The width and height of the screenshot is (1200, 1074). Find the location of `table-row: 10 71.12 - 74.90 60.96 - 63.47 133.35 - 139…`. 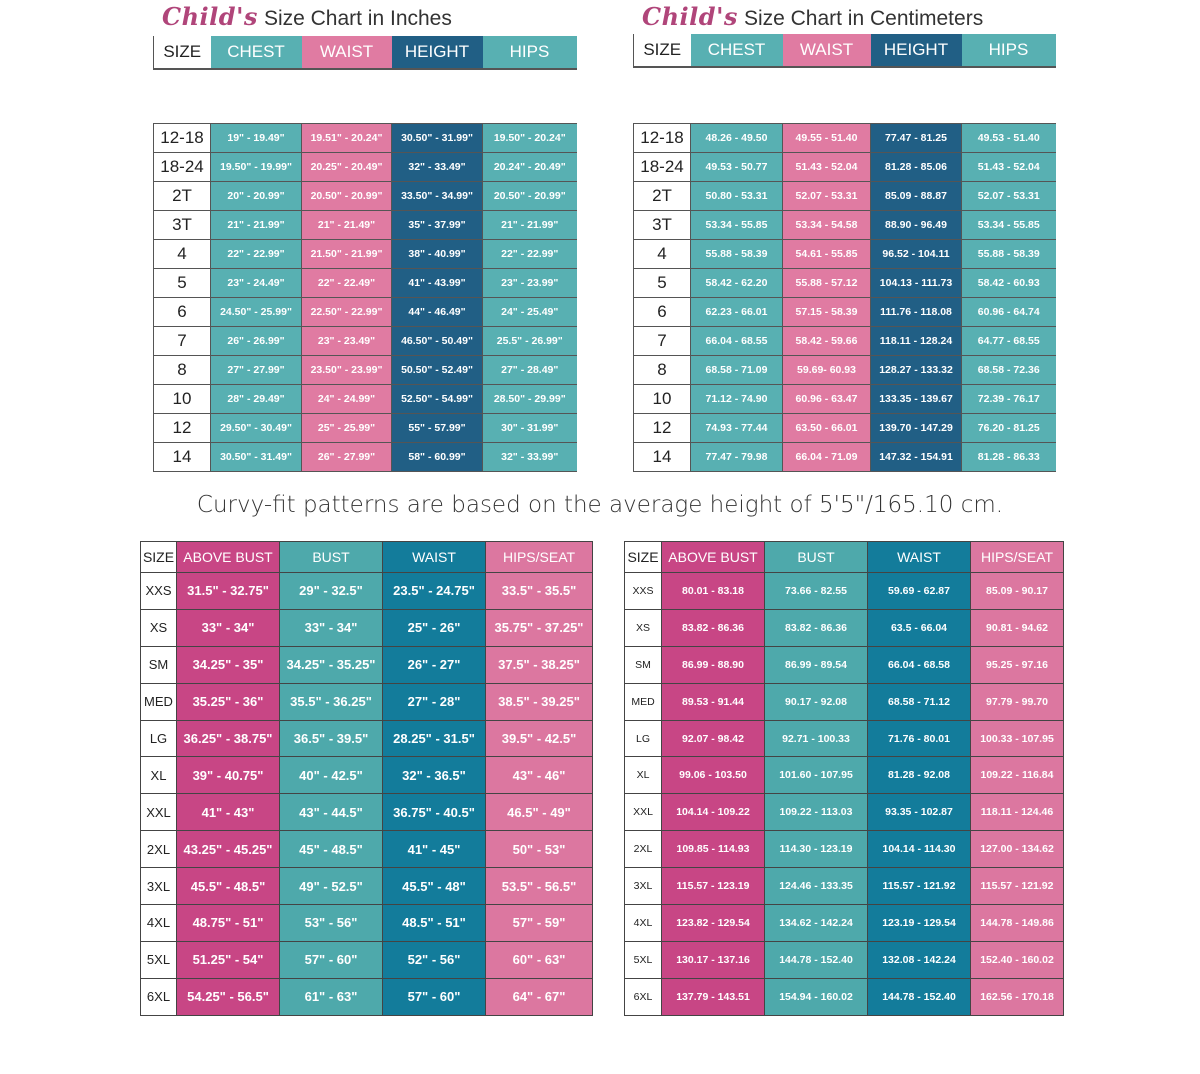

table-row: 10 71.12 - 74.90 60.96 - 63.47 133.35 - 139… is located at coordinates (844, 399).